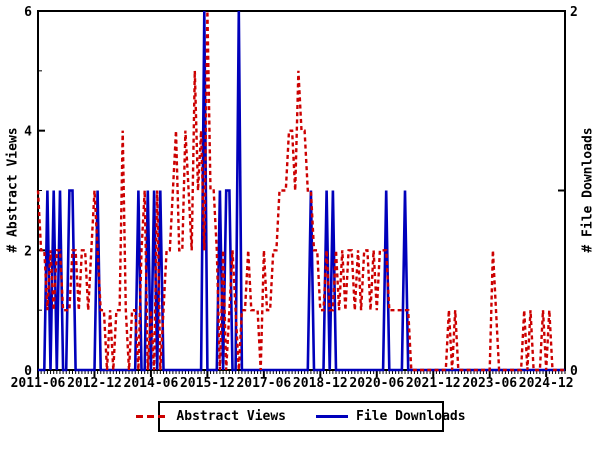 This screenshot has width=600, height=450. Describe the element at coordinates (151, 383) in the screenshot. I see `x-tick-label: 2014-06` at that location.